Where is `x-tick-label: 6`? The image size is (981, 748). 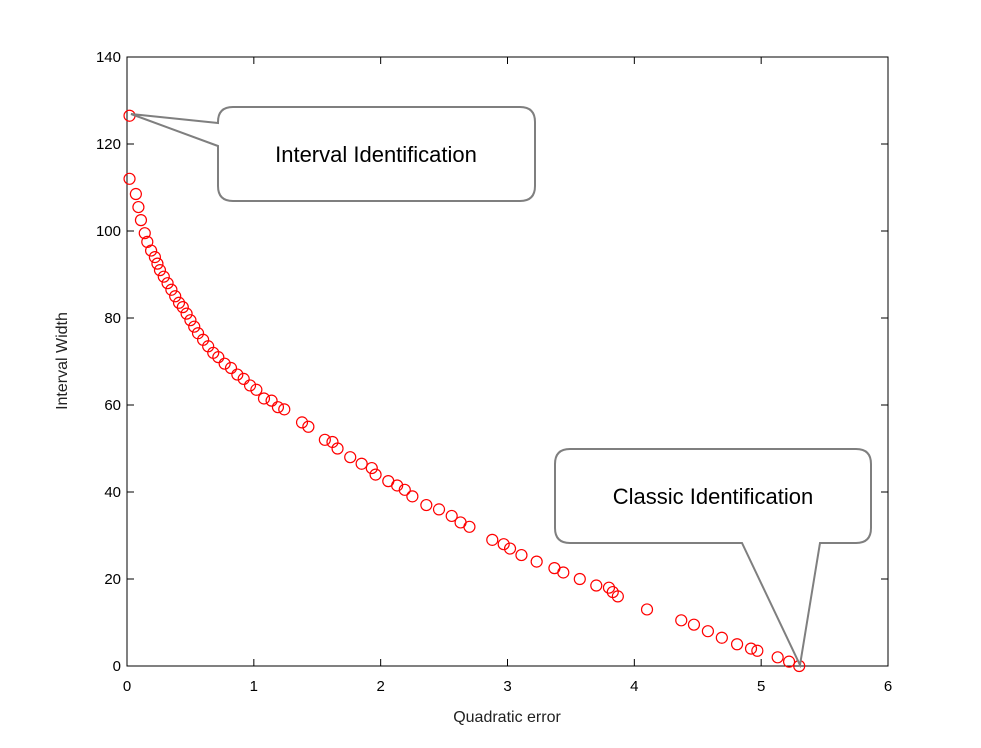
x-tick-label: 6 is located at coordinates (888, 686).